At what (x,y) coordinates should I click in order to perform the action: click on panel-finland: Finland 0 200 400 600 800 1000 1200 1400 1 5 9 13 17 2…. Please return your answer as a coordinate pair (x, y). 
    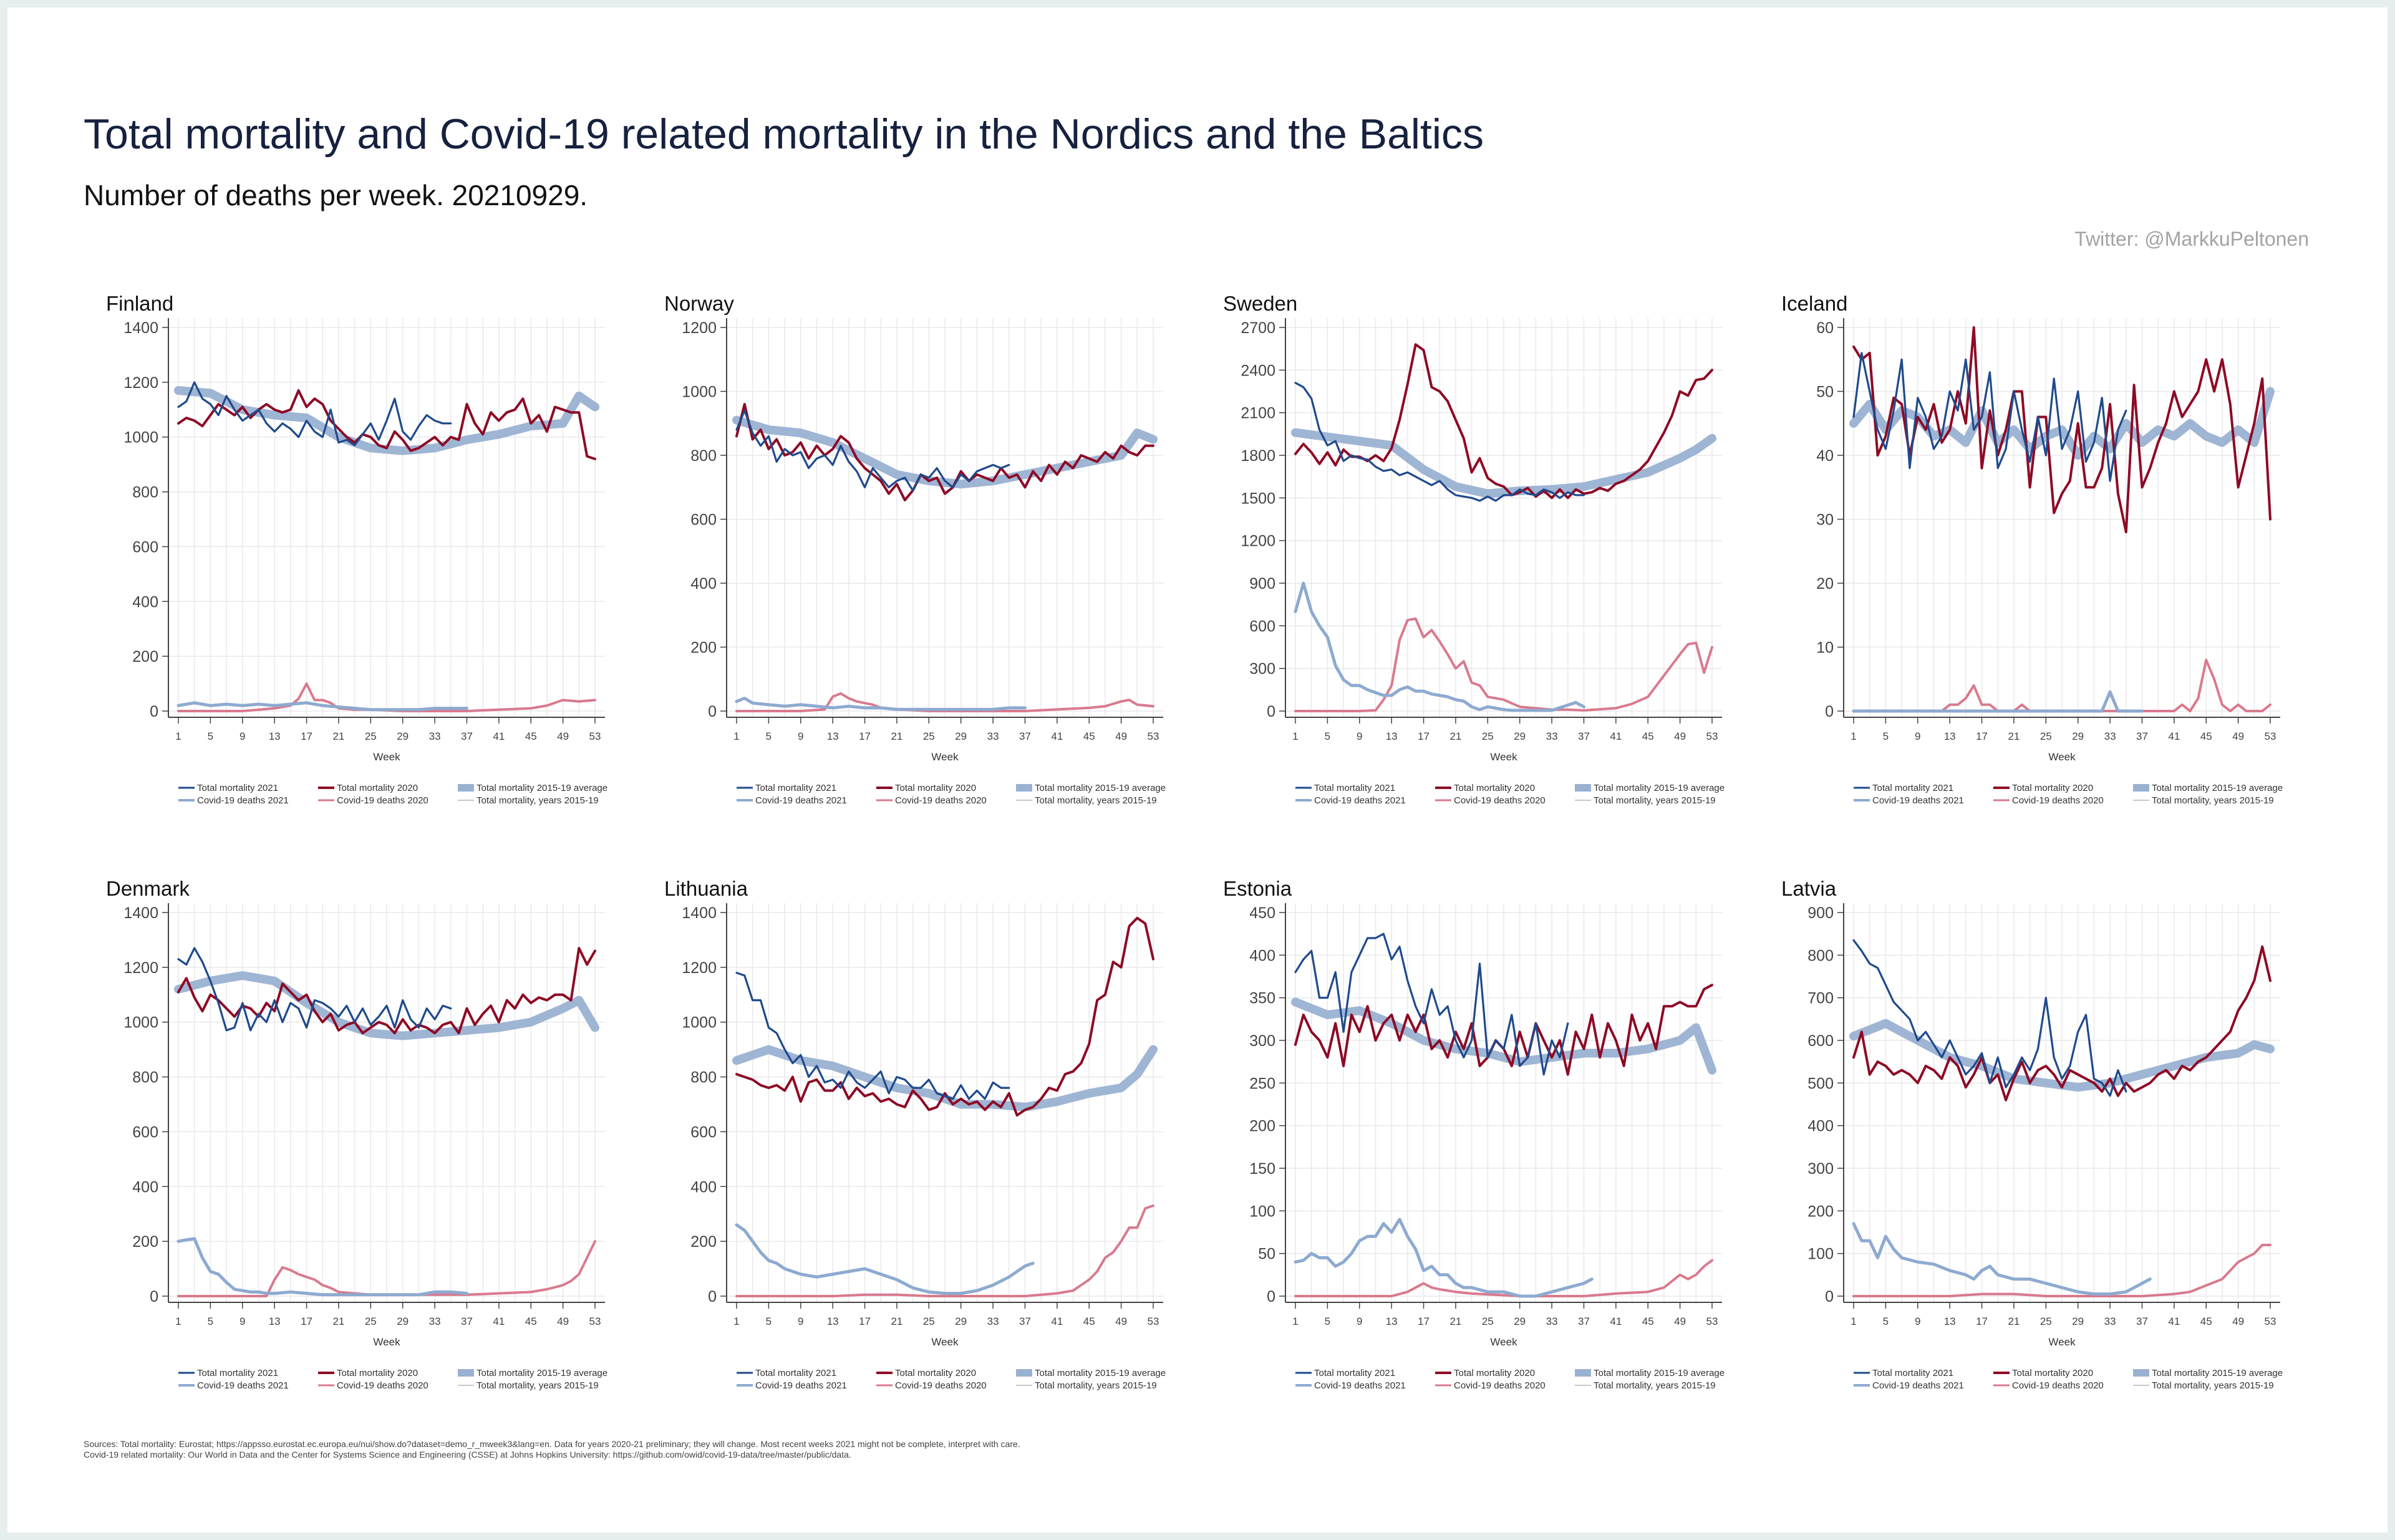
    Looking at the image, I should click on (356, 549).